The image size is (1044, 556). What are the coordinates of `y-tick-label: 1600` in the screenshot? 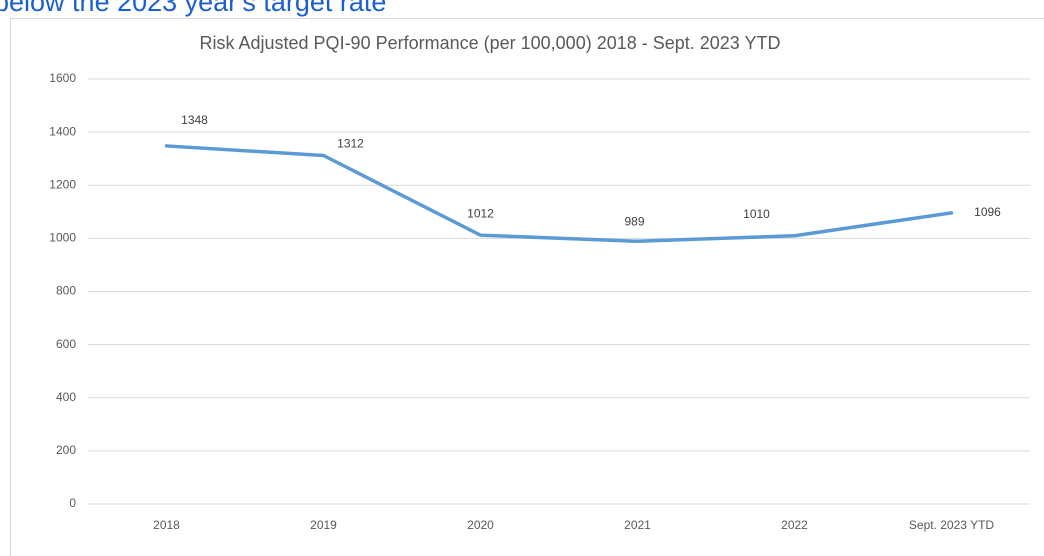 It's located at (62, 78).